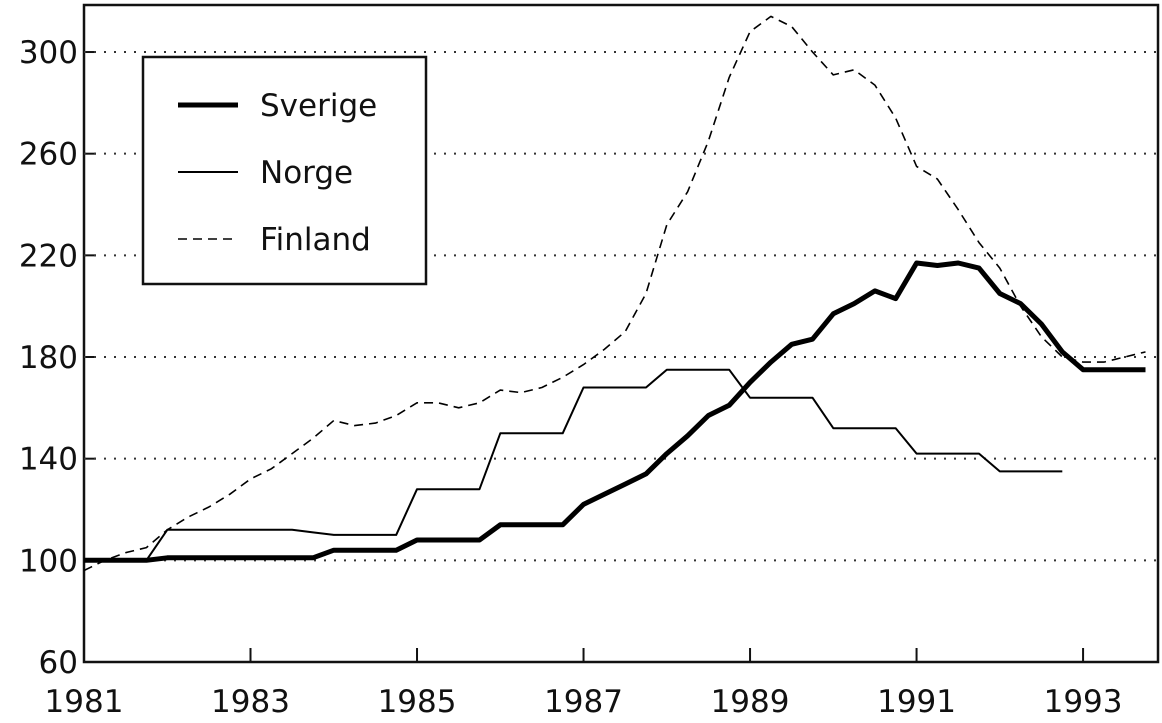 This screenshot has height=723, width=1162. I want to click on y-tick-label: 220, so click(48, 256).